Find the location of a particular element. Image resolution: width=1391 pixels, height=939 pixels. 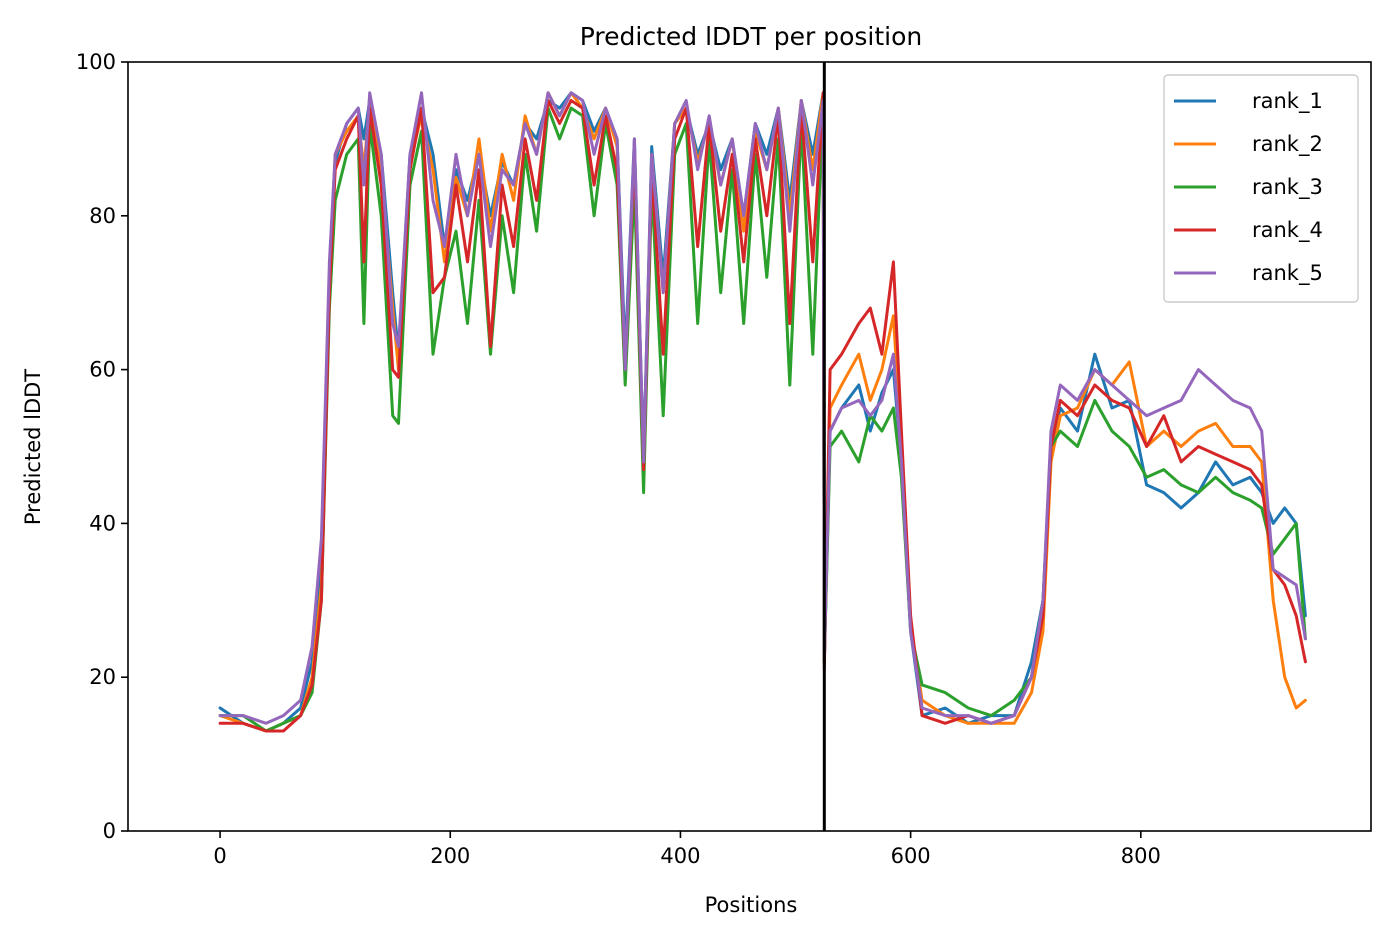

y-tick-label: 60 is located at coordinates (102, 370).